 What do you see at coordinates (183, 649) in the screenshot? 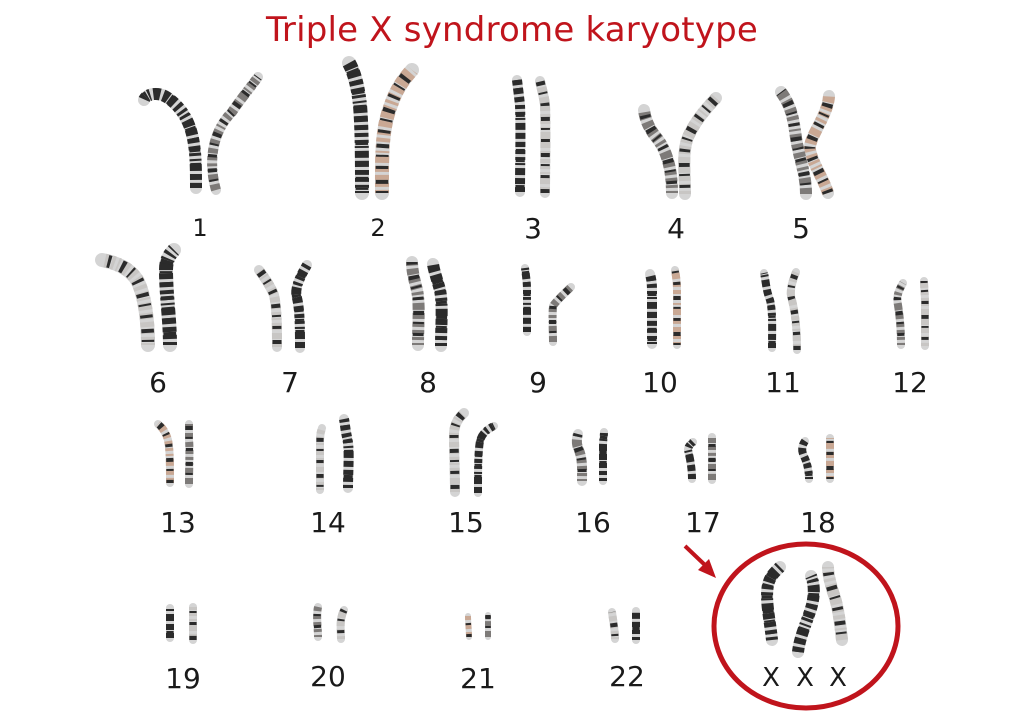
I see `chromosome-pair-19: 19` at bounding box center [183, 649].